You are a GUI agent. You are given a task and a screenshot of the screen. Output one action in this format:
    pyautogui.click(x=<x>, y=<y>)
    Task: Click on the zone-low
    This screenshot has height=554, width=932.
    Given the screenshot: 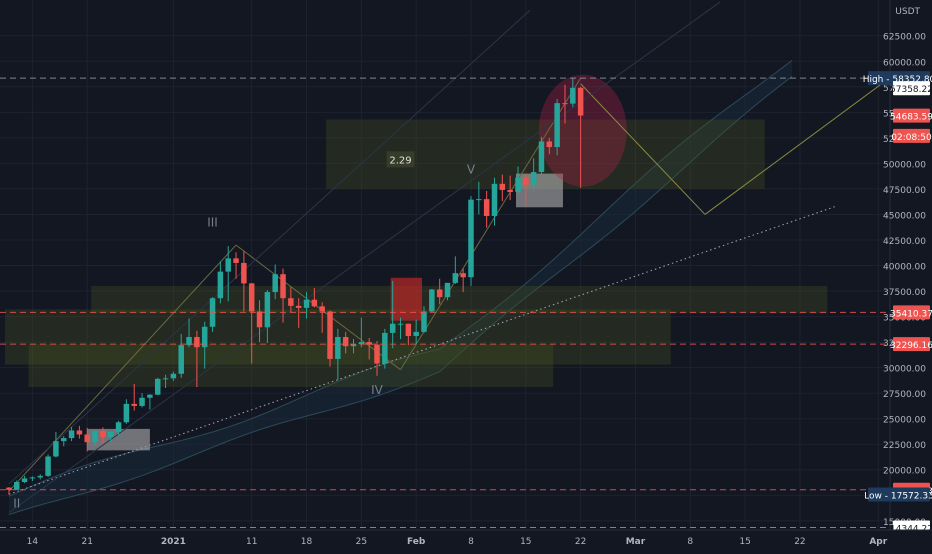 What is the action you would take?
    pyautogui.click(x=291, y=366)
    